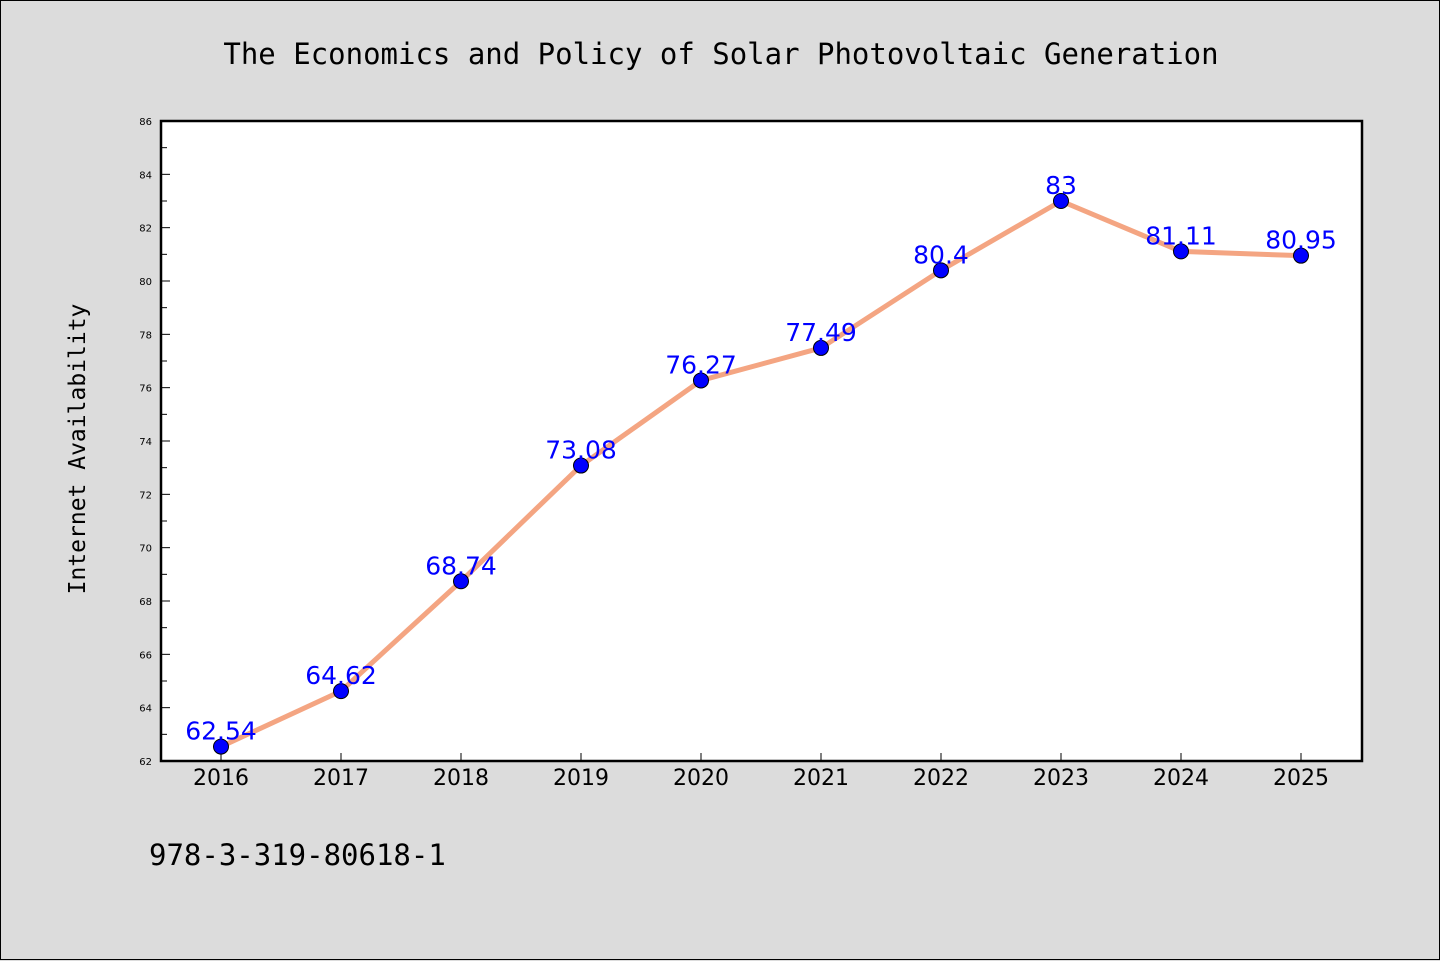 This screenshot has width=1440, height=961. What do you see at coordinates (145, 709) in the screenshot?
I see `y-tick-label: 64` at bounding box center [145, 709].